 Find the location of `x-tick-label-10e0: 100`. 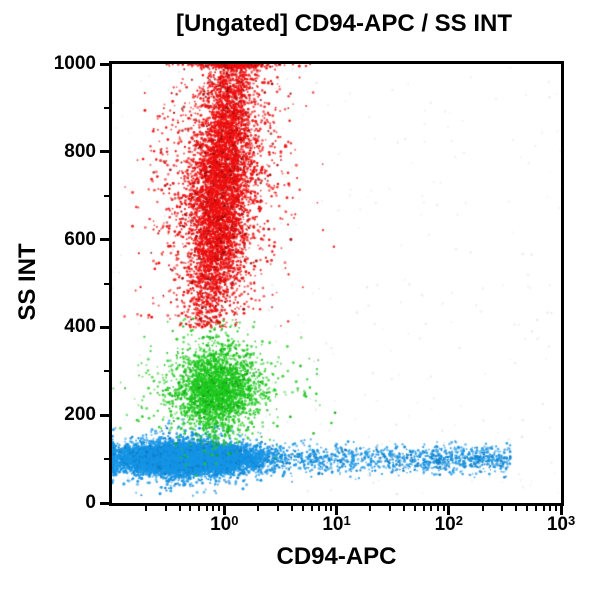

x-tick-label-10e0: 100 is located at coordinates (224, 524).